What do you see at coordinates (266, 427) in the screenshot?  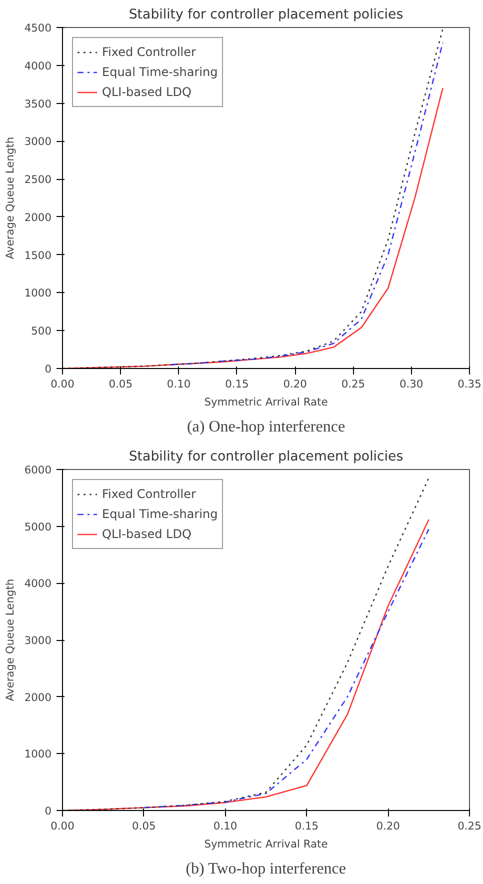 I see `text: (a) One-hop interference` at bounding box center [266, 427].